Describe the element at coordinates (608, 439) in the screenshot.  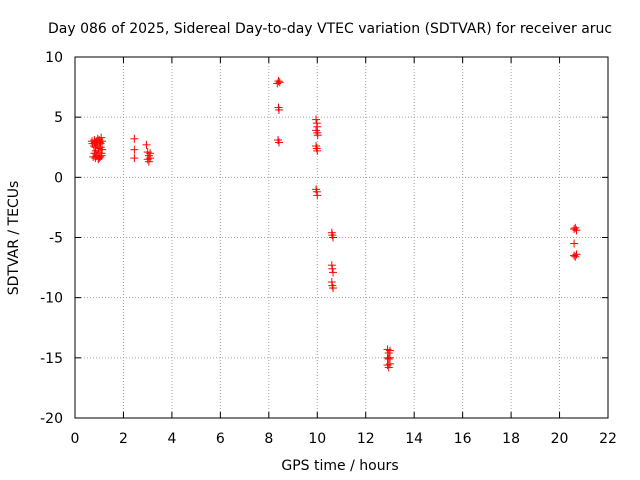
I see `x-tick-label: 22` at that location.